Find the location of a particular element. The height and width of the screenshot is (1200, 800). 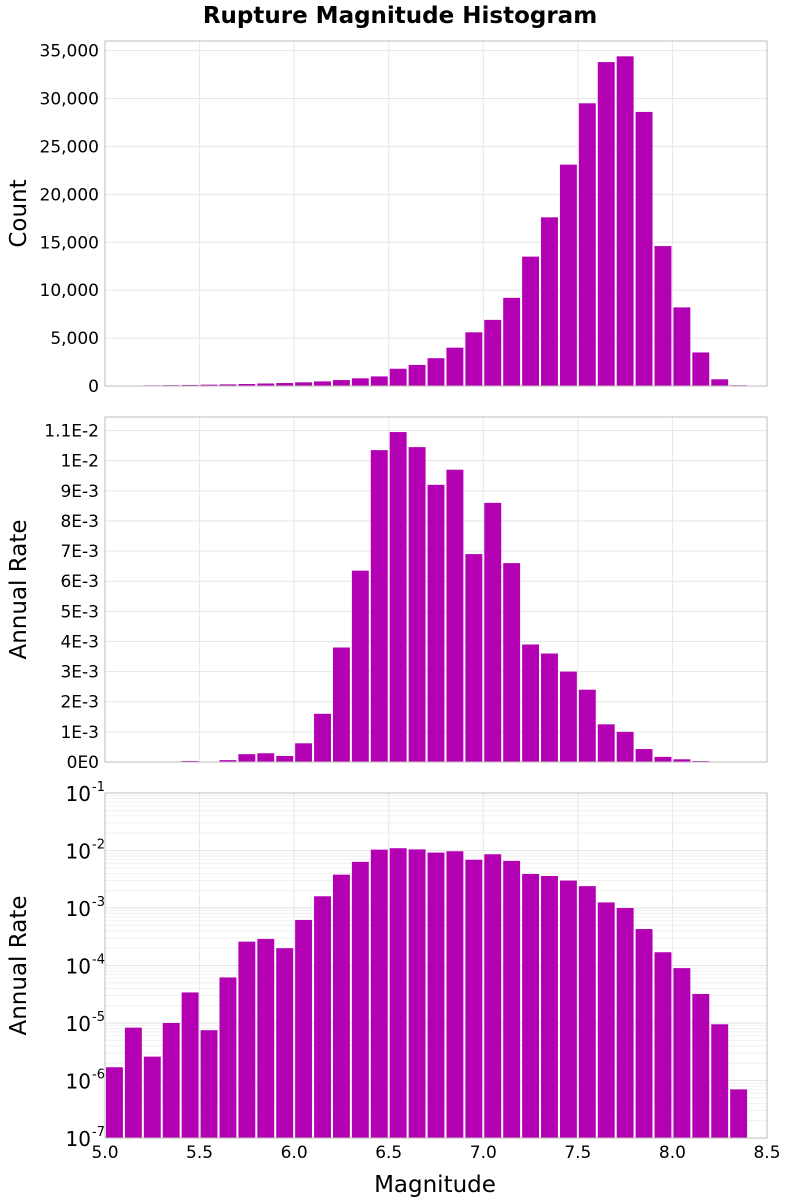

y-tick-label: 20,000 is located at coordinates (69, 195).